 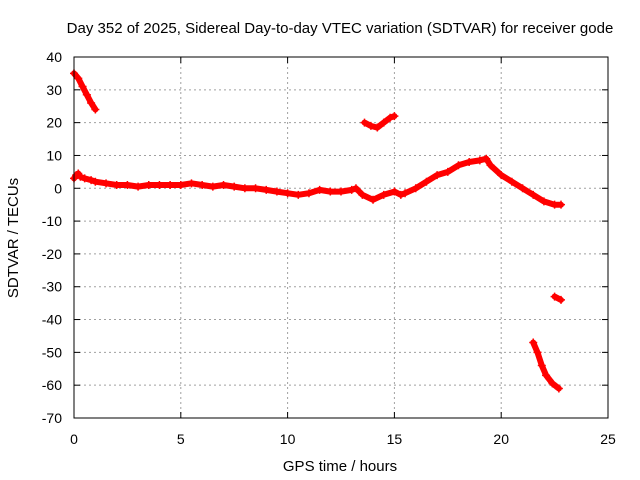 What do you see at coordinates (340, 466) in the screenshot?
I see `x-axis-title: GPS time / hours` at bounding box center [340, 466].